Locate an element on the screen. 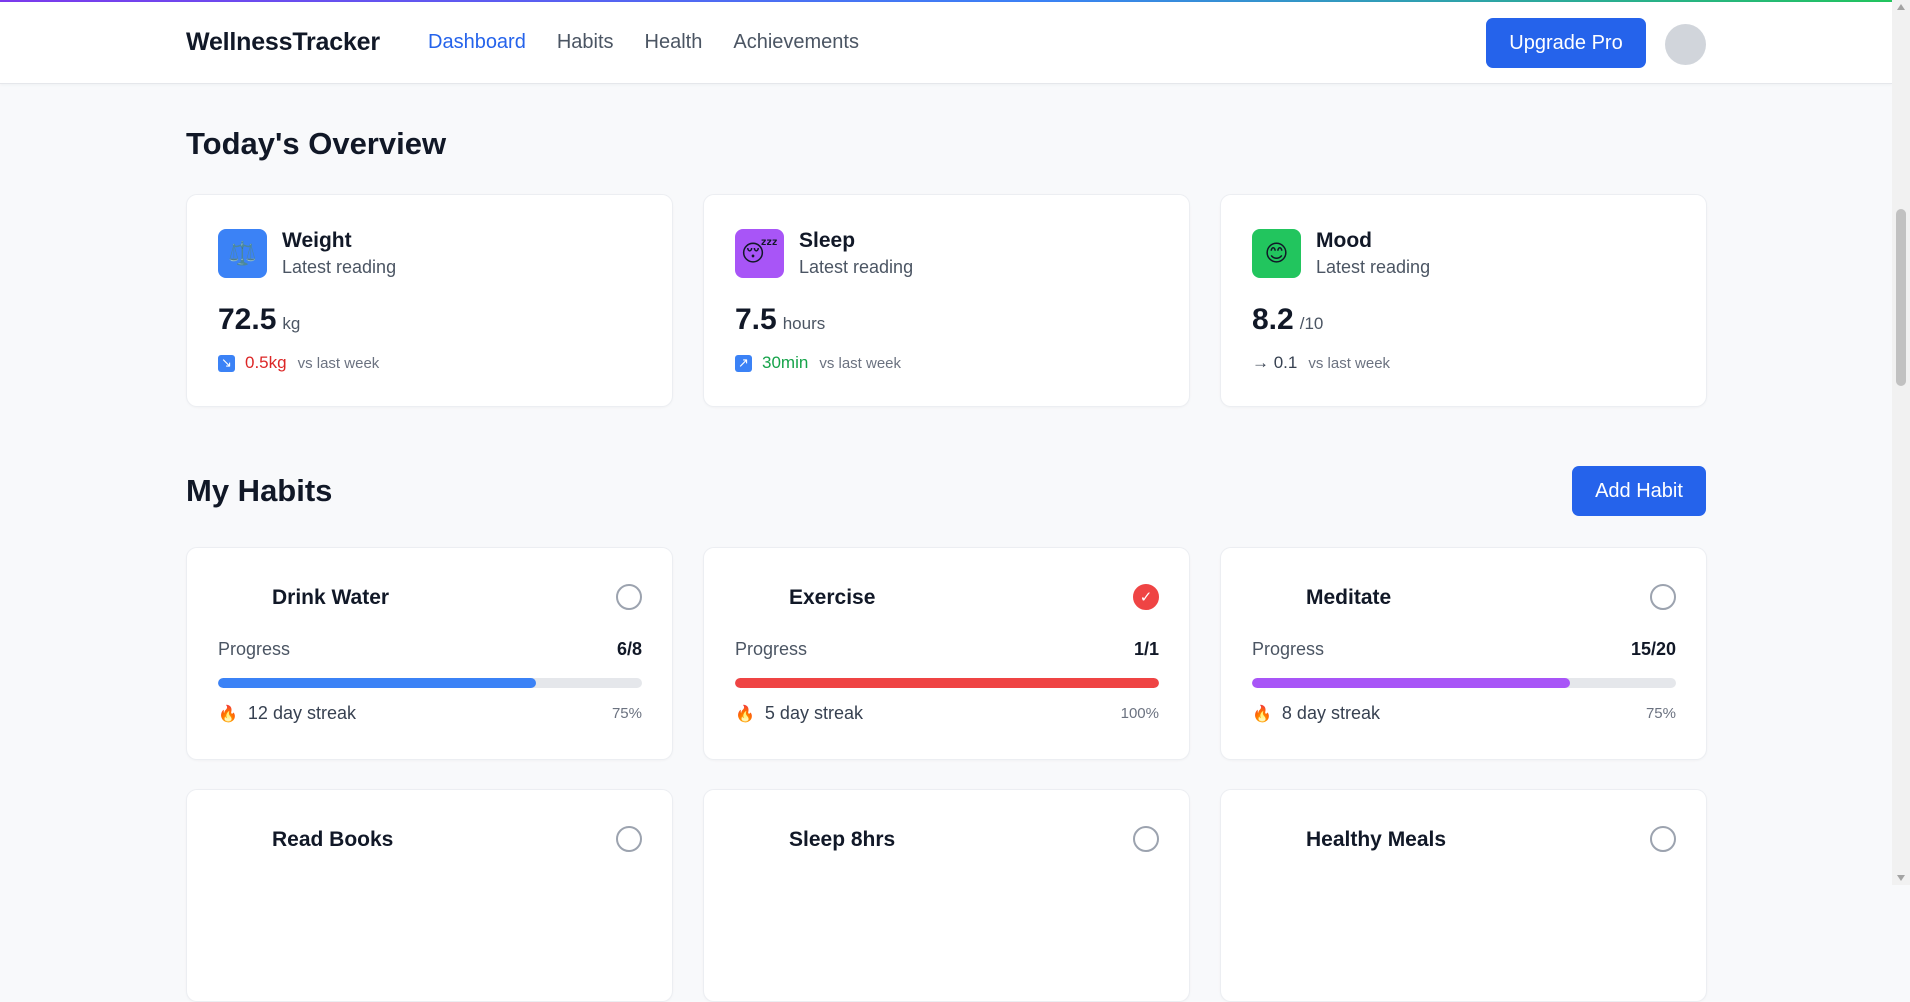 The width and height of the screenshot is (1910, 1002). habit-card-sleep-8hrs: Sleep 8hrs is located at coordinates (946, 895).